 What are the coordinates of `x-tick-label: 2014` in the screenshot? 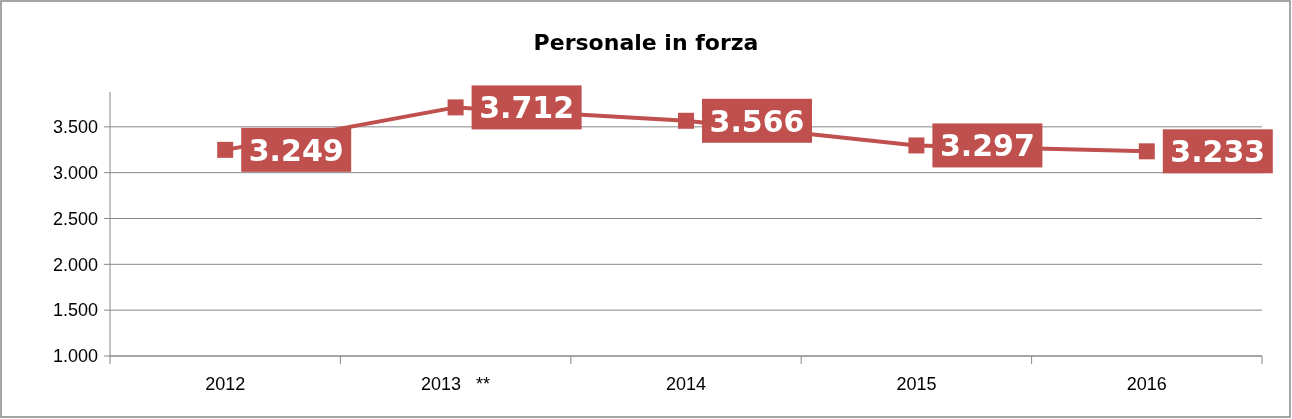 It's located at (686, 384).